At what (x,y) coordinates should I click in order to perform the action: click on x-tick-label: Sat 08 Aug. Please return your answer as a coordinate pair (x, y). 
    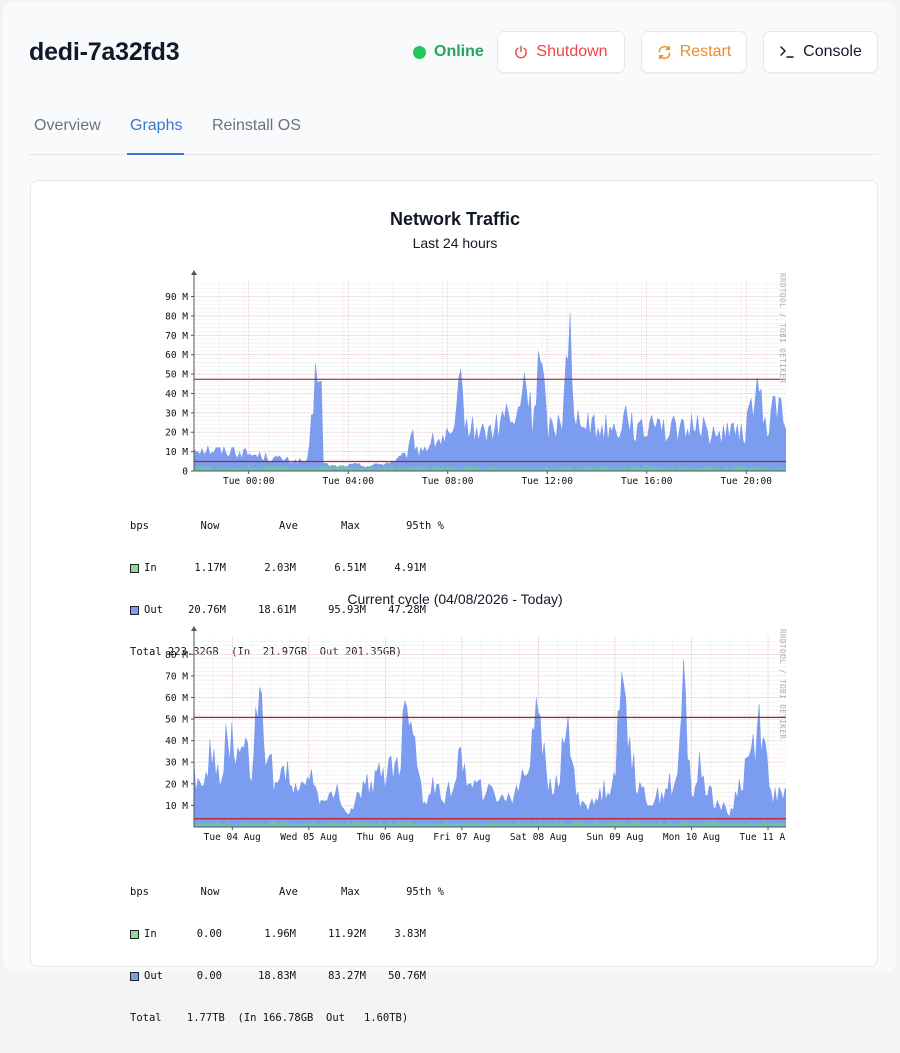
    Looking at the image, I should click on (538, 837).